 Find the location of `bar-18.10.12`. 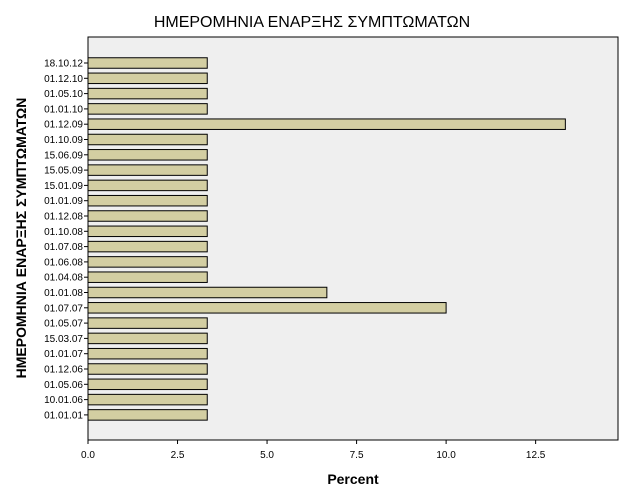

bar-18.10.12 is located at coordinates (147, 63).